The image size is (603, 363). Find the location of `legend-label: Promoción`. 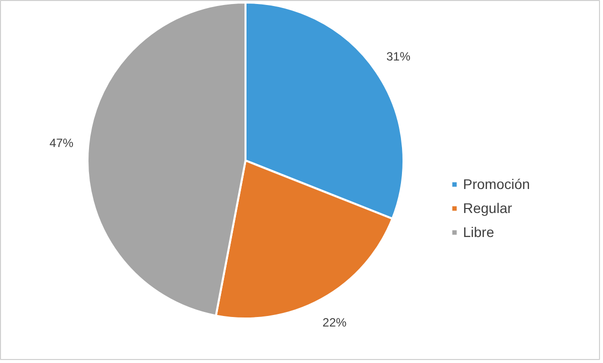

legend-label: Promoción is located at coordinates (496, 184).